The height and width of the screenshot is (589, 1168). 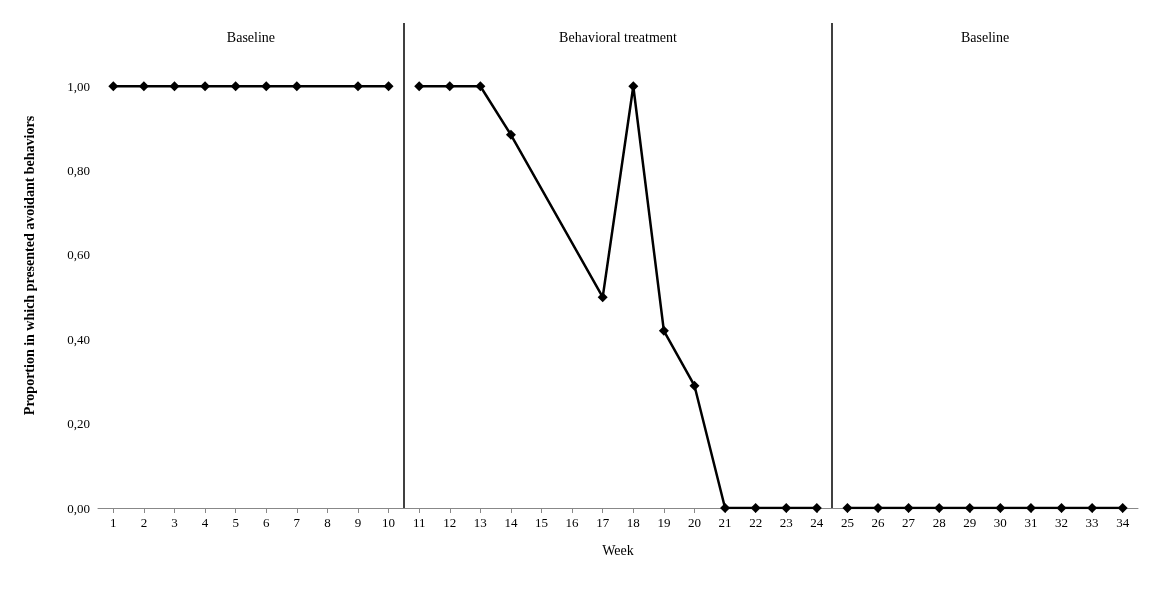 I want to click on y-tick-label: 0,20, so click(x=78, y=424).